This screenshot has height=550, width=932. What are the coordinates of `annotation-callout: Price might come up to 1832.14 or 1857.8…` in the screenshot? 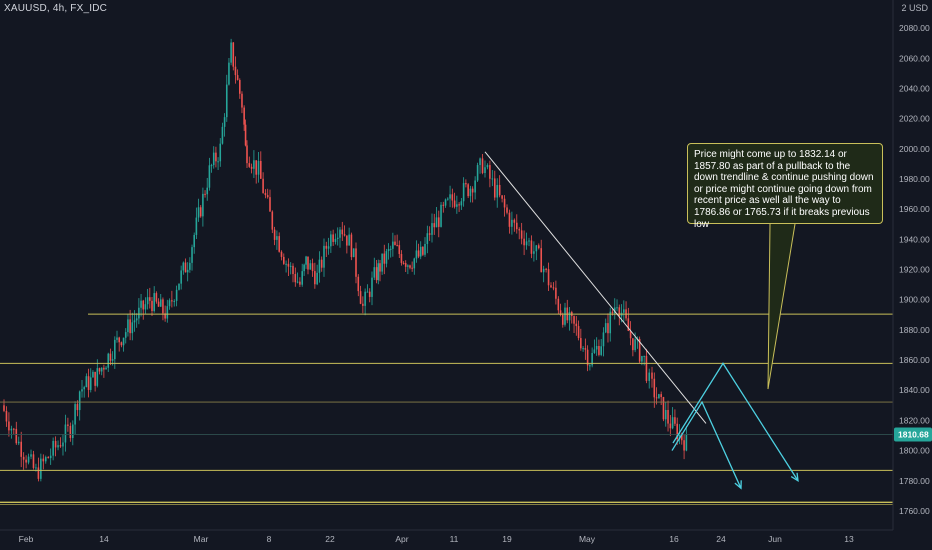 It's located at (785, 186).